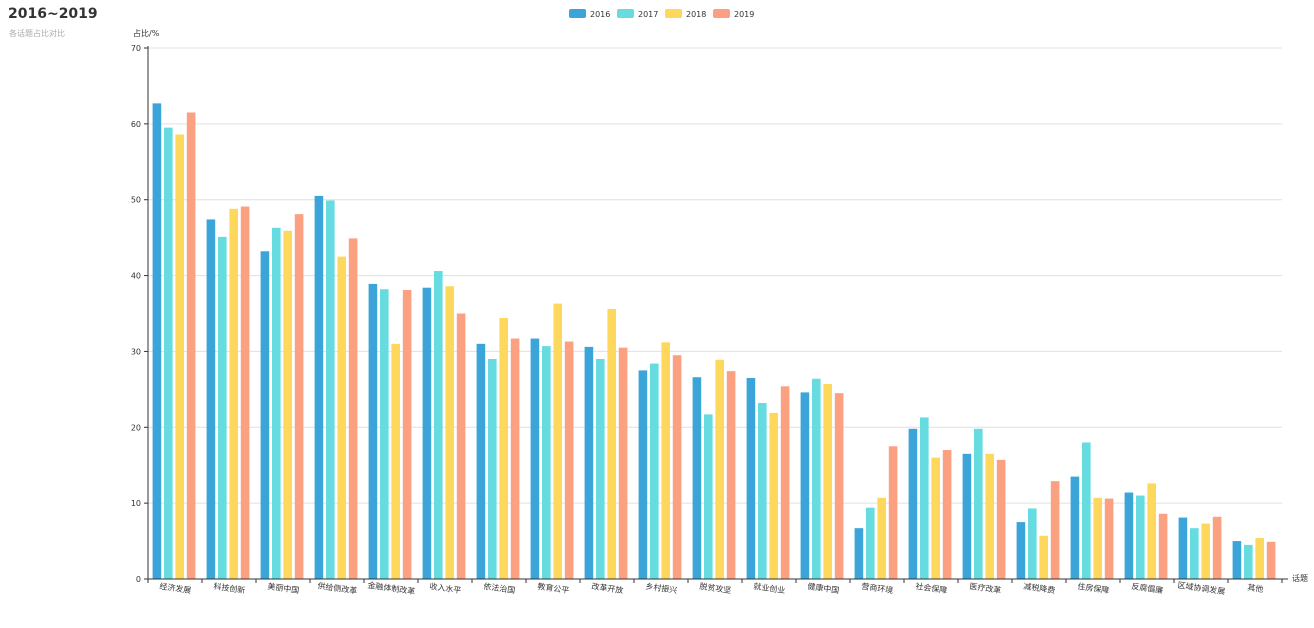  I want to click on x-tick-label: 住房保障, so click(1093, 588).